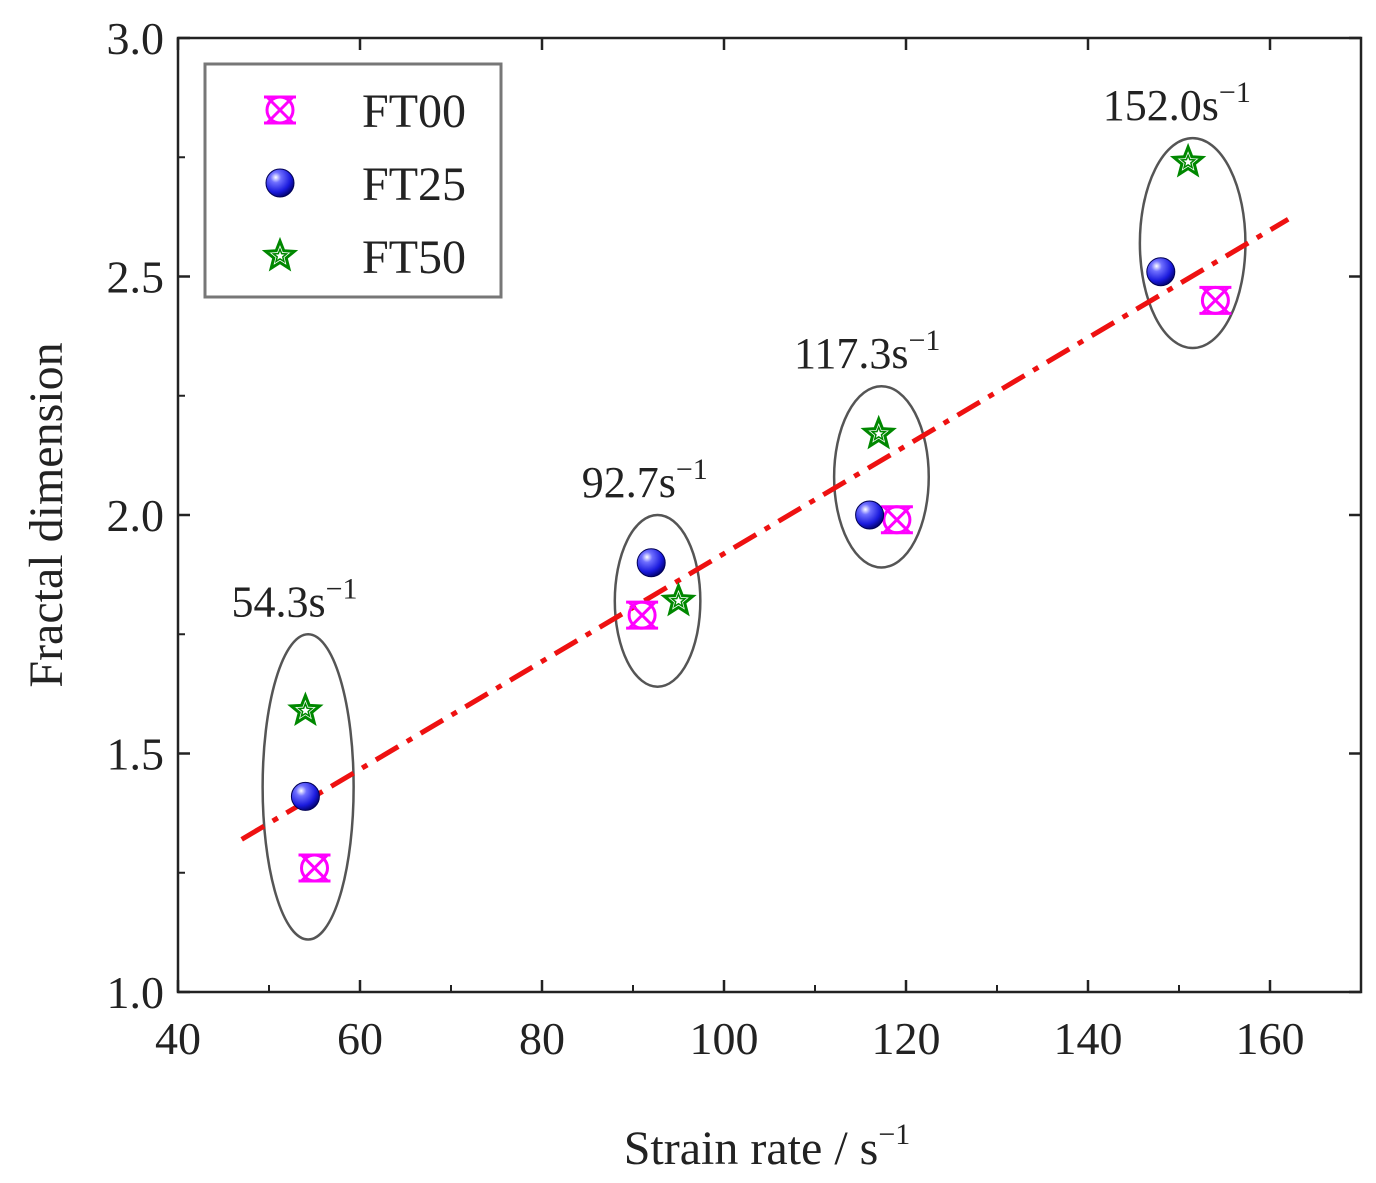 This screenshot has height=1183, width=1376. Describe the element at coordinates (542, 1038) in the screenshot. I see `x-tick-label: 80` at that location.